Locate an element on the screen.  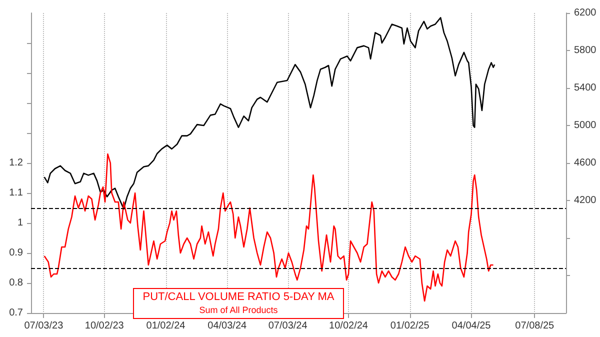
x-tick-label: 07/03/24 is located at coordinates (288, 326).